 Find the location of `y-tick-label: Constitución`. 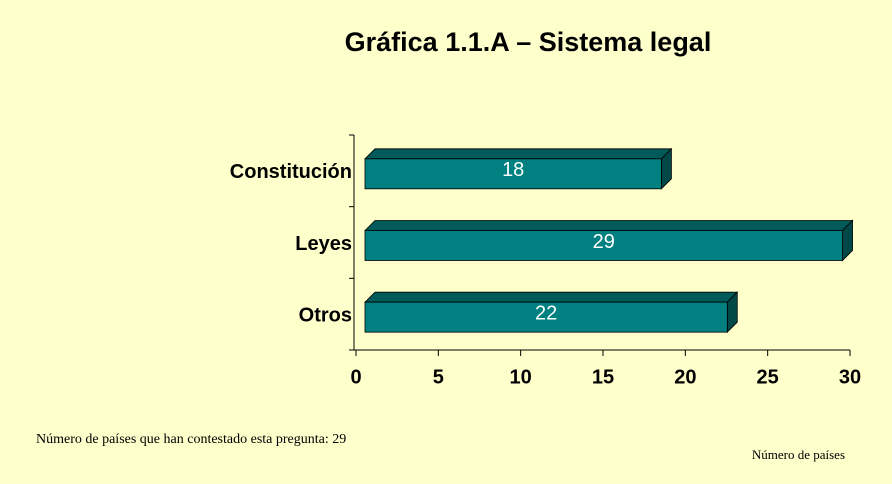

y-tick-label: Constitución is located at coordinates (291, 172).